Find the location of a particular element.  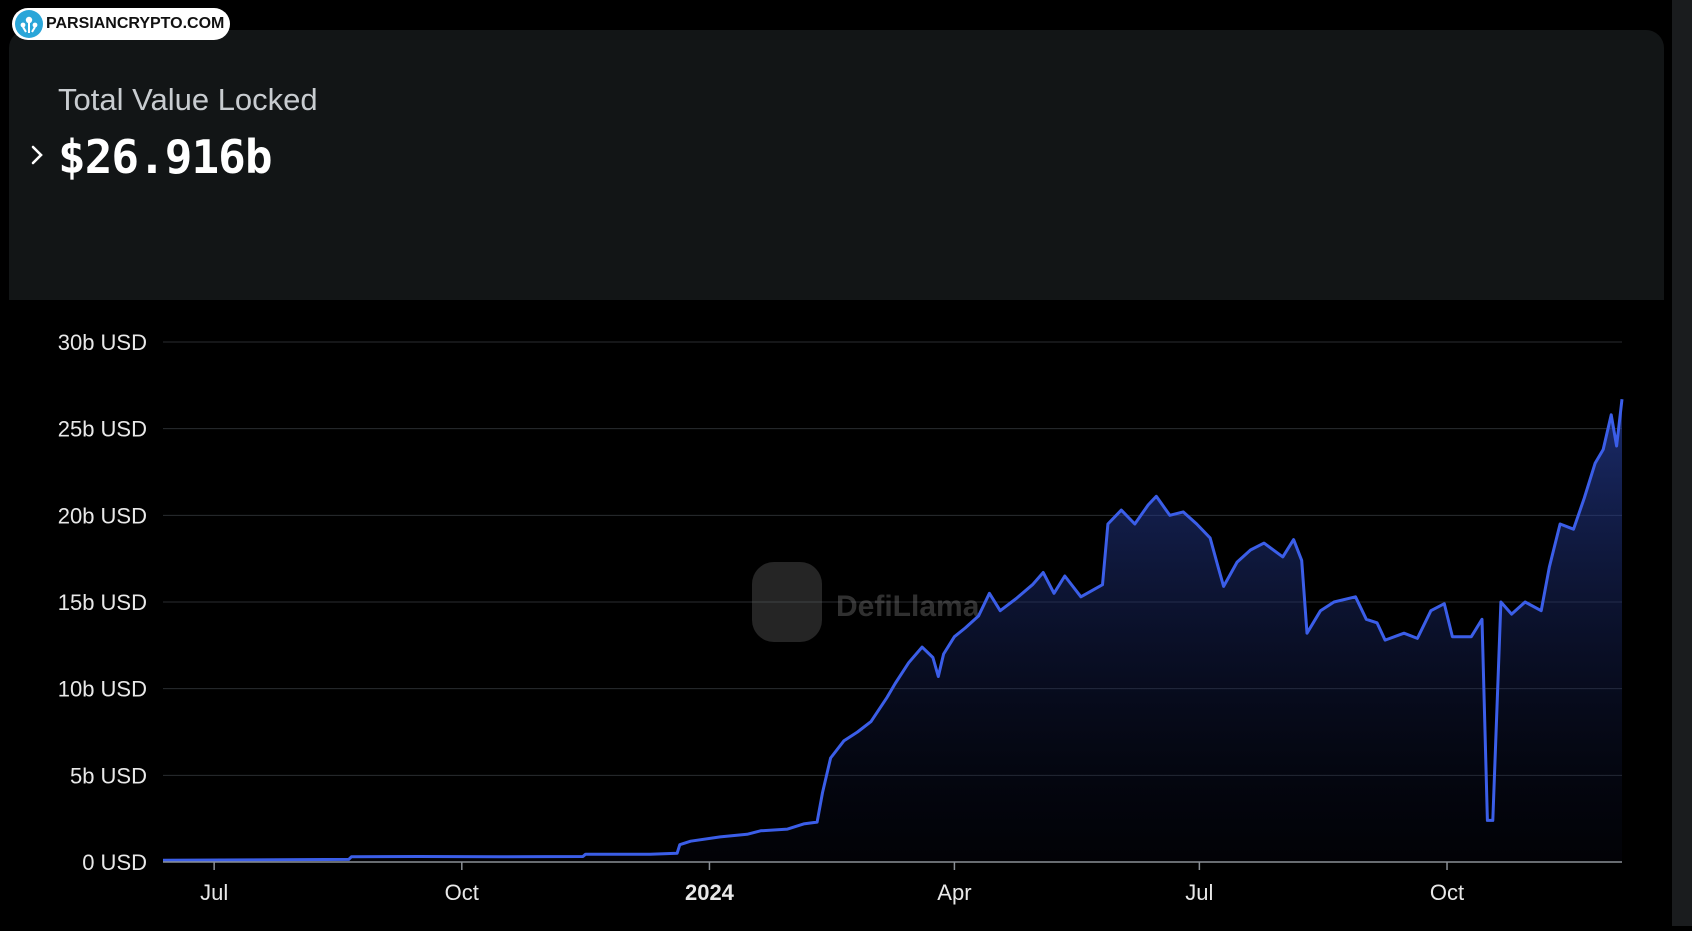

defillama-watermark: DefiLlama is located at coordinates (866, 602).